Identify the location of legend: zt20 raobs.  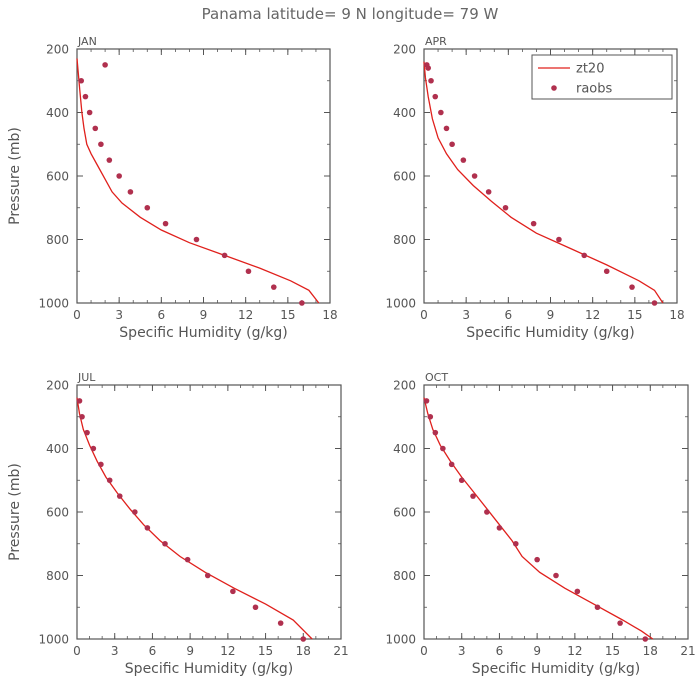
(602, 77).